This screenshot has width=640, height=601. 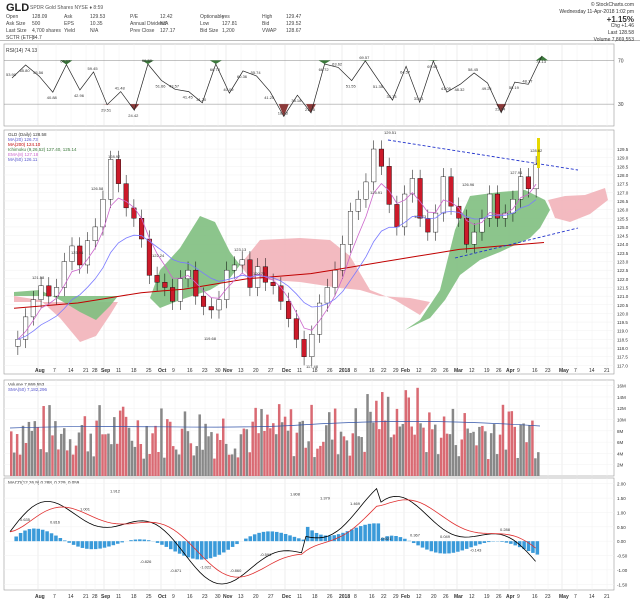 What do you see at coordinates (622, 365) in the screenshot?
I see `price-tick-25: 117.0` at bounding box center [622, 365].